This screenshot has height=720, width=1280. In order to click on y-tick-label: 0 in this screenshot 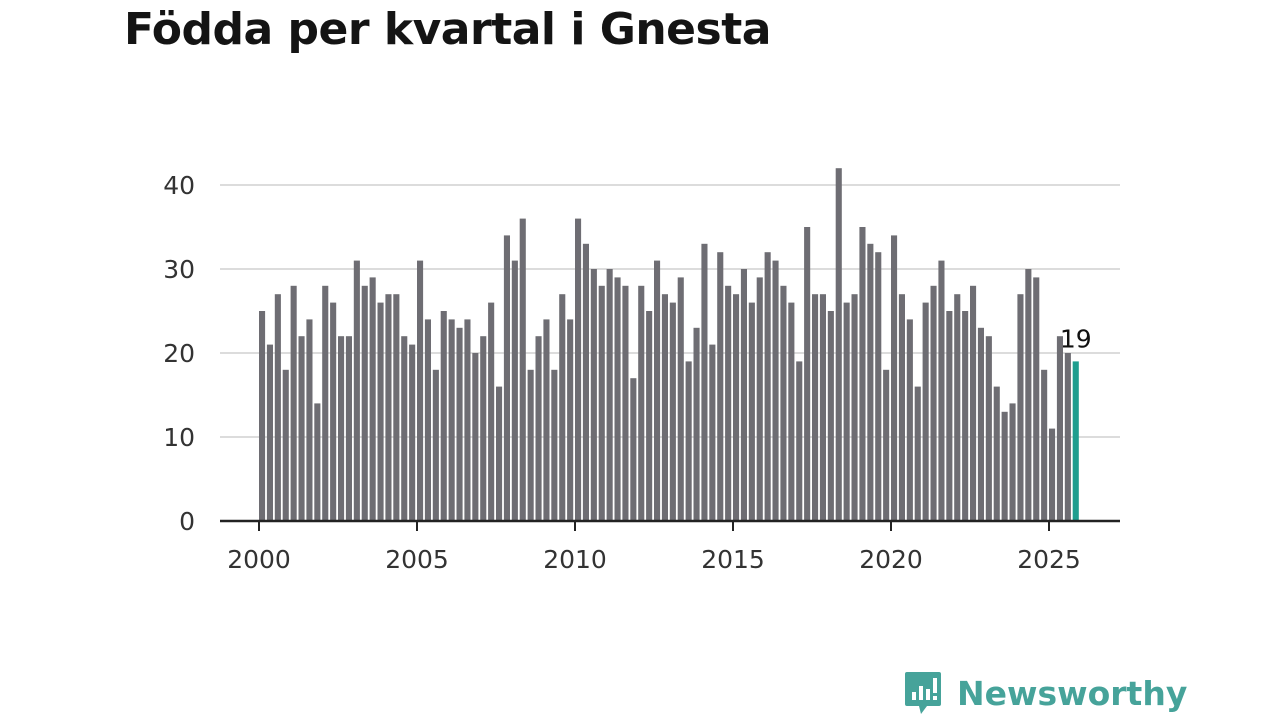, I will do `click(187, 521)`.